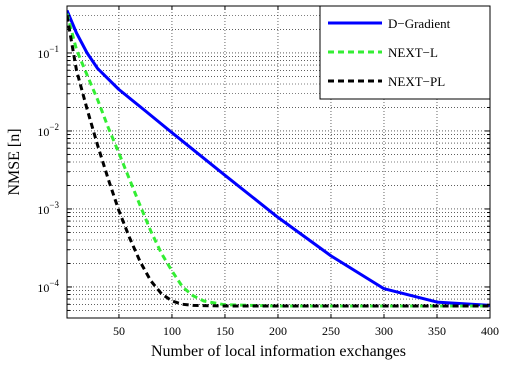  I want to click on x-tick-label: 200, so click(278, 331).